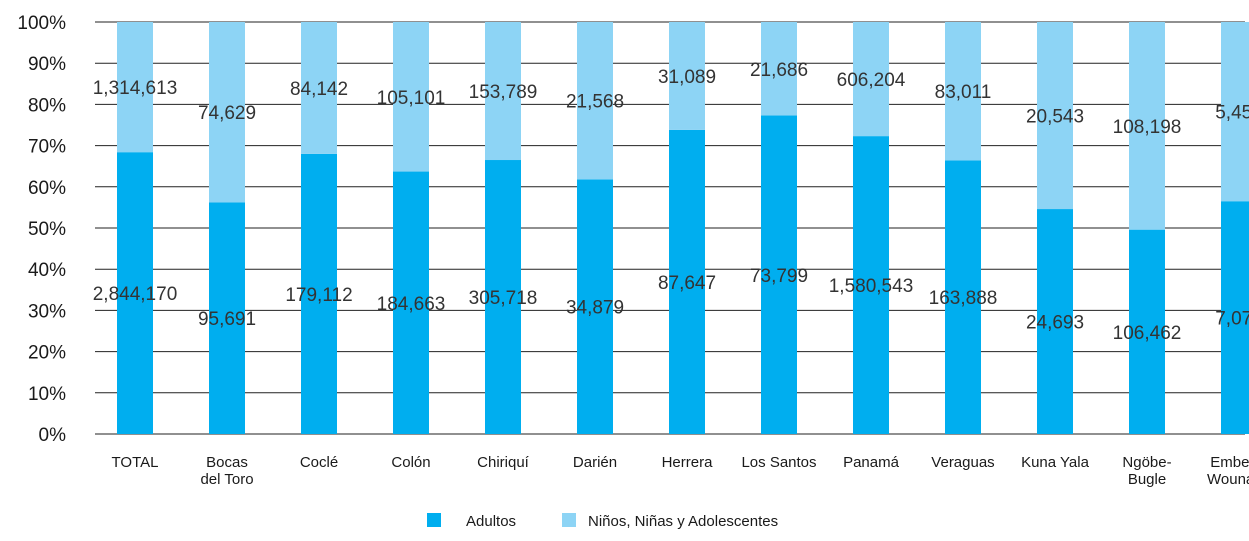 The image size is (1249, 541). I want to click on data-label-adultos: 1,580,543, so click(871, 286).